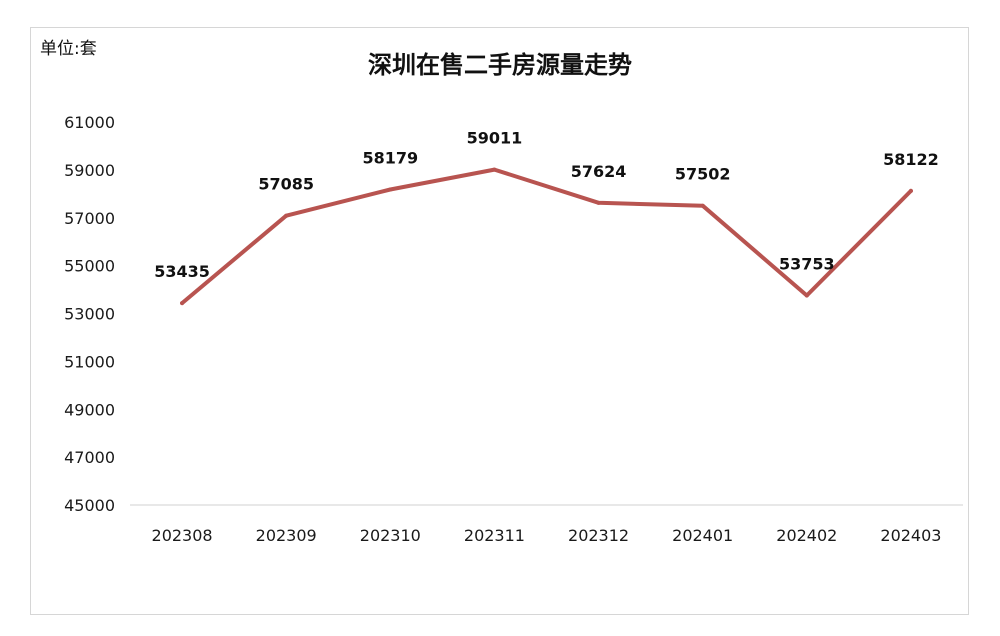 The image size is (1000, 636). Describe the element at coordinates (703, 174) in the screenshot. I see `data-label: 57502` at that location.